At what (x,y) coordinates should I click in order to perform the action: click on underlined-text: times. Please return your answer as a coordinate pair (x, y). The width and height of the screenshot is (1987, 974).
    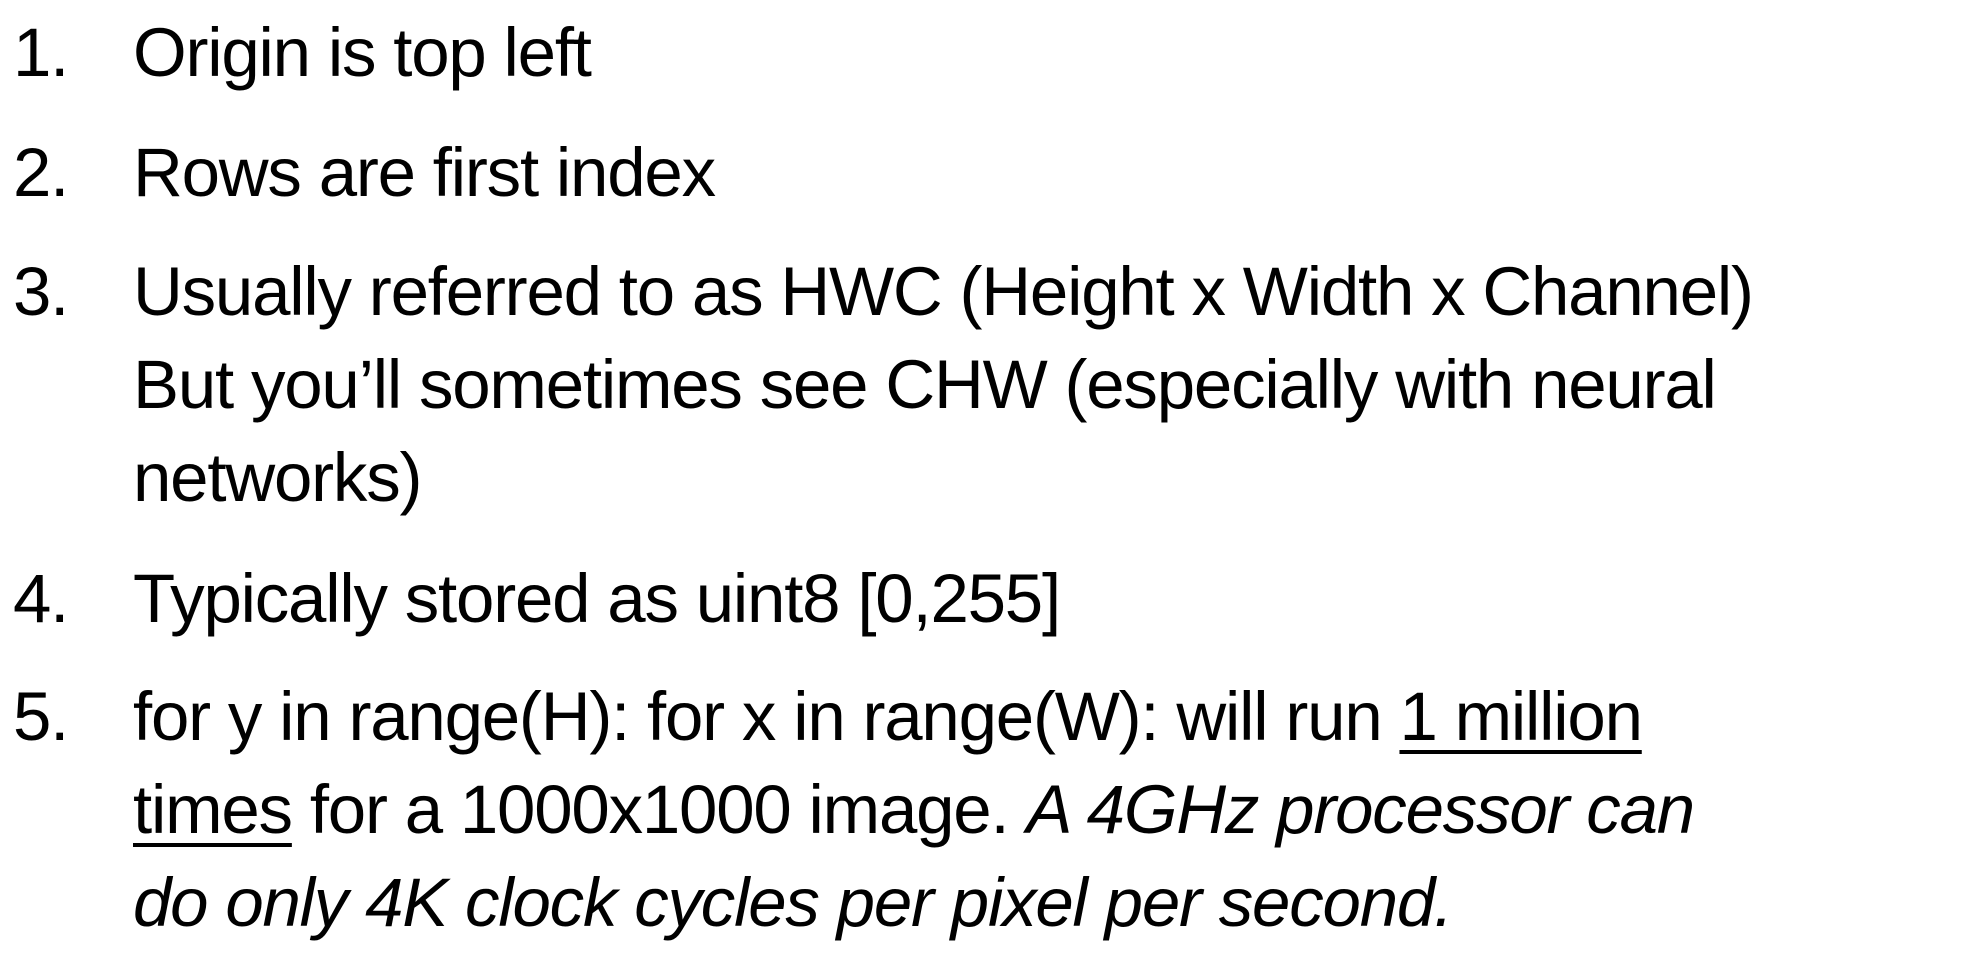
    Looking at the image, I should click on (213, 809).